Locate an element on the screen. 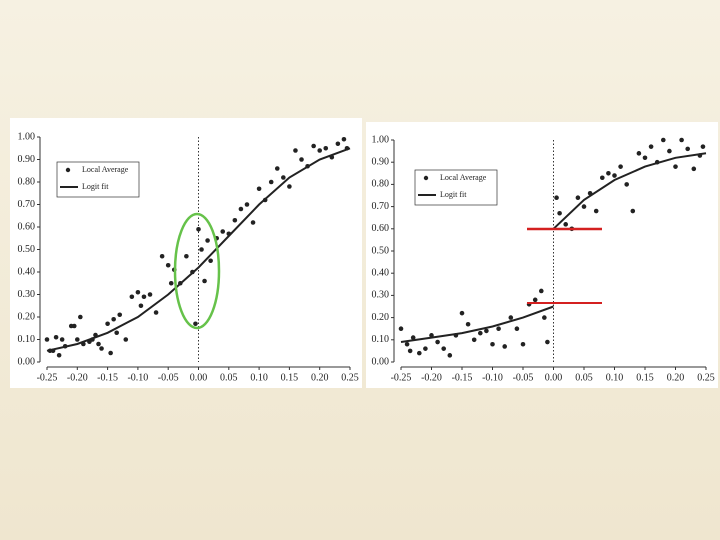 The image size is (720, 540). y-tick-label: 0.40 is located at coordinates (381, 272).